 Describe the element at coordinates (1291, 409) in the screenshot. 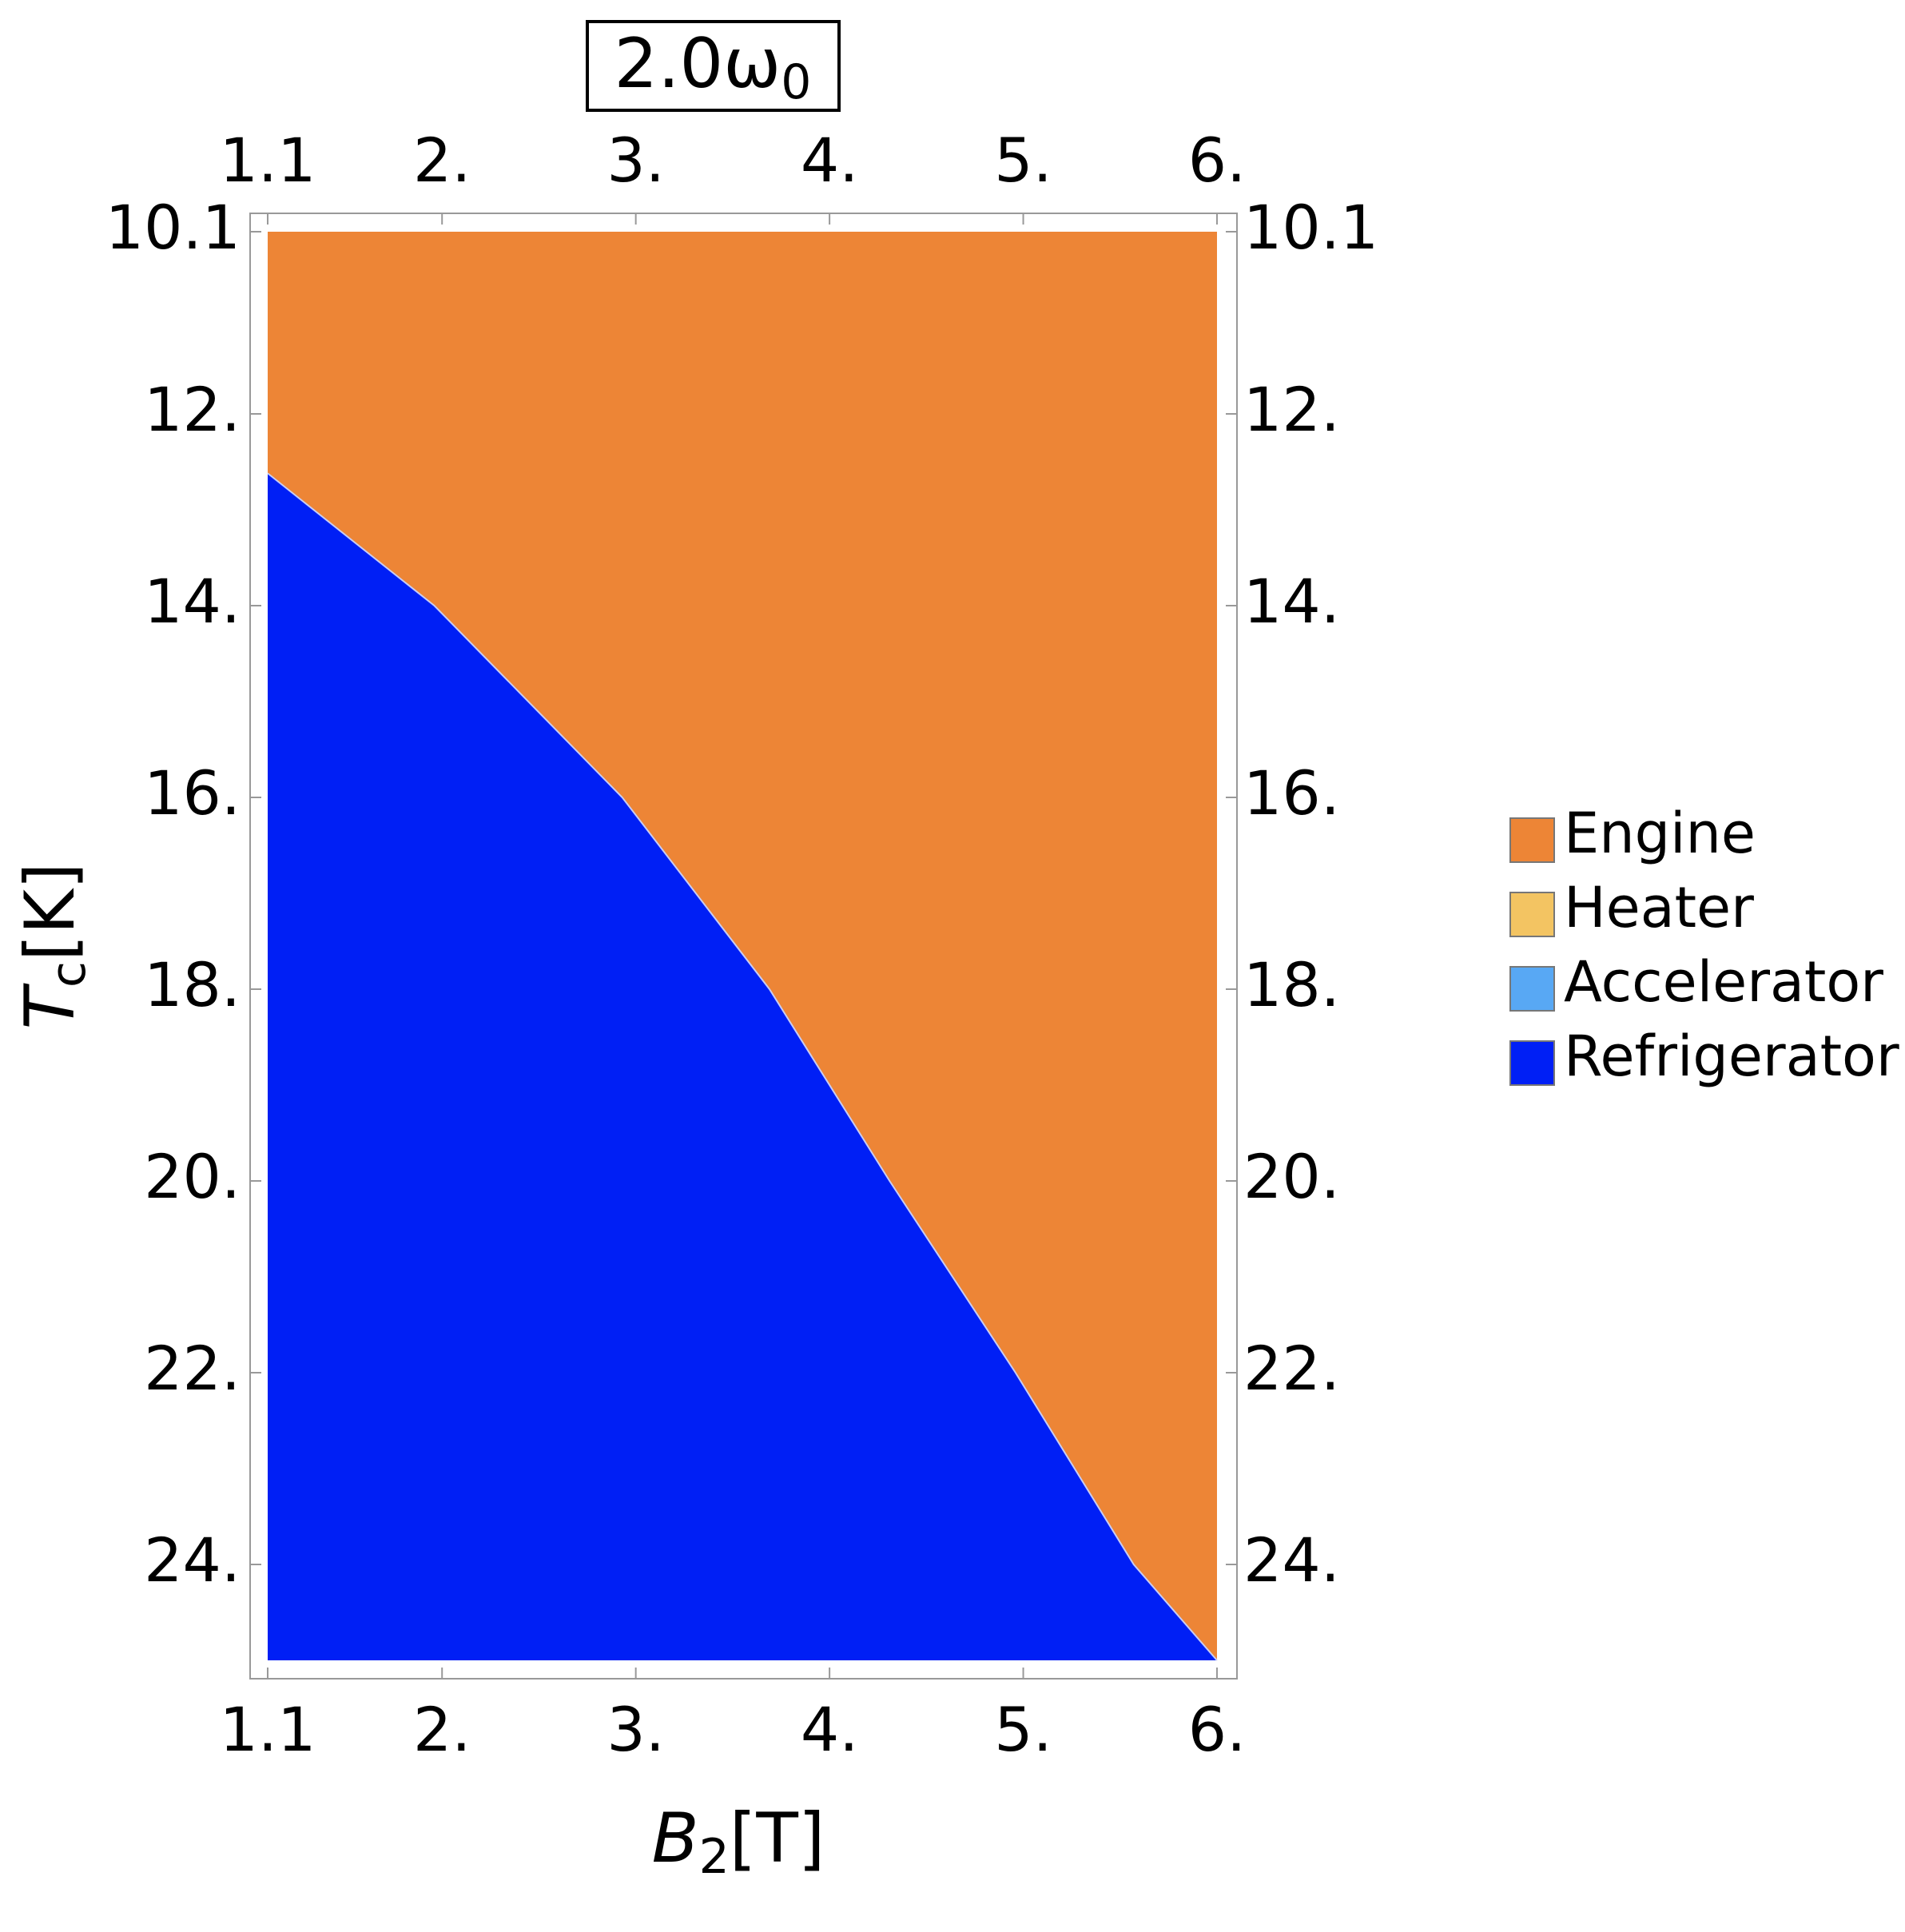

I see `y-tick-label-right: 12.` at that location.